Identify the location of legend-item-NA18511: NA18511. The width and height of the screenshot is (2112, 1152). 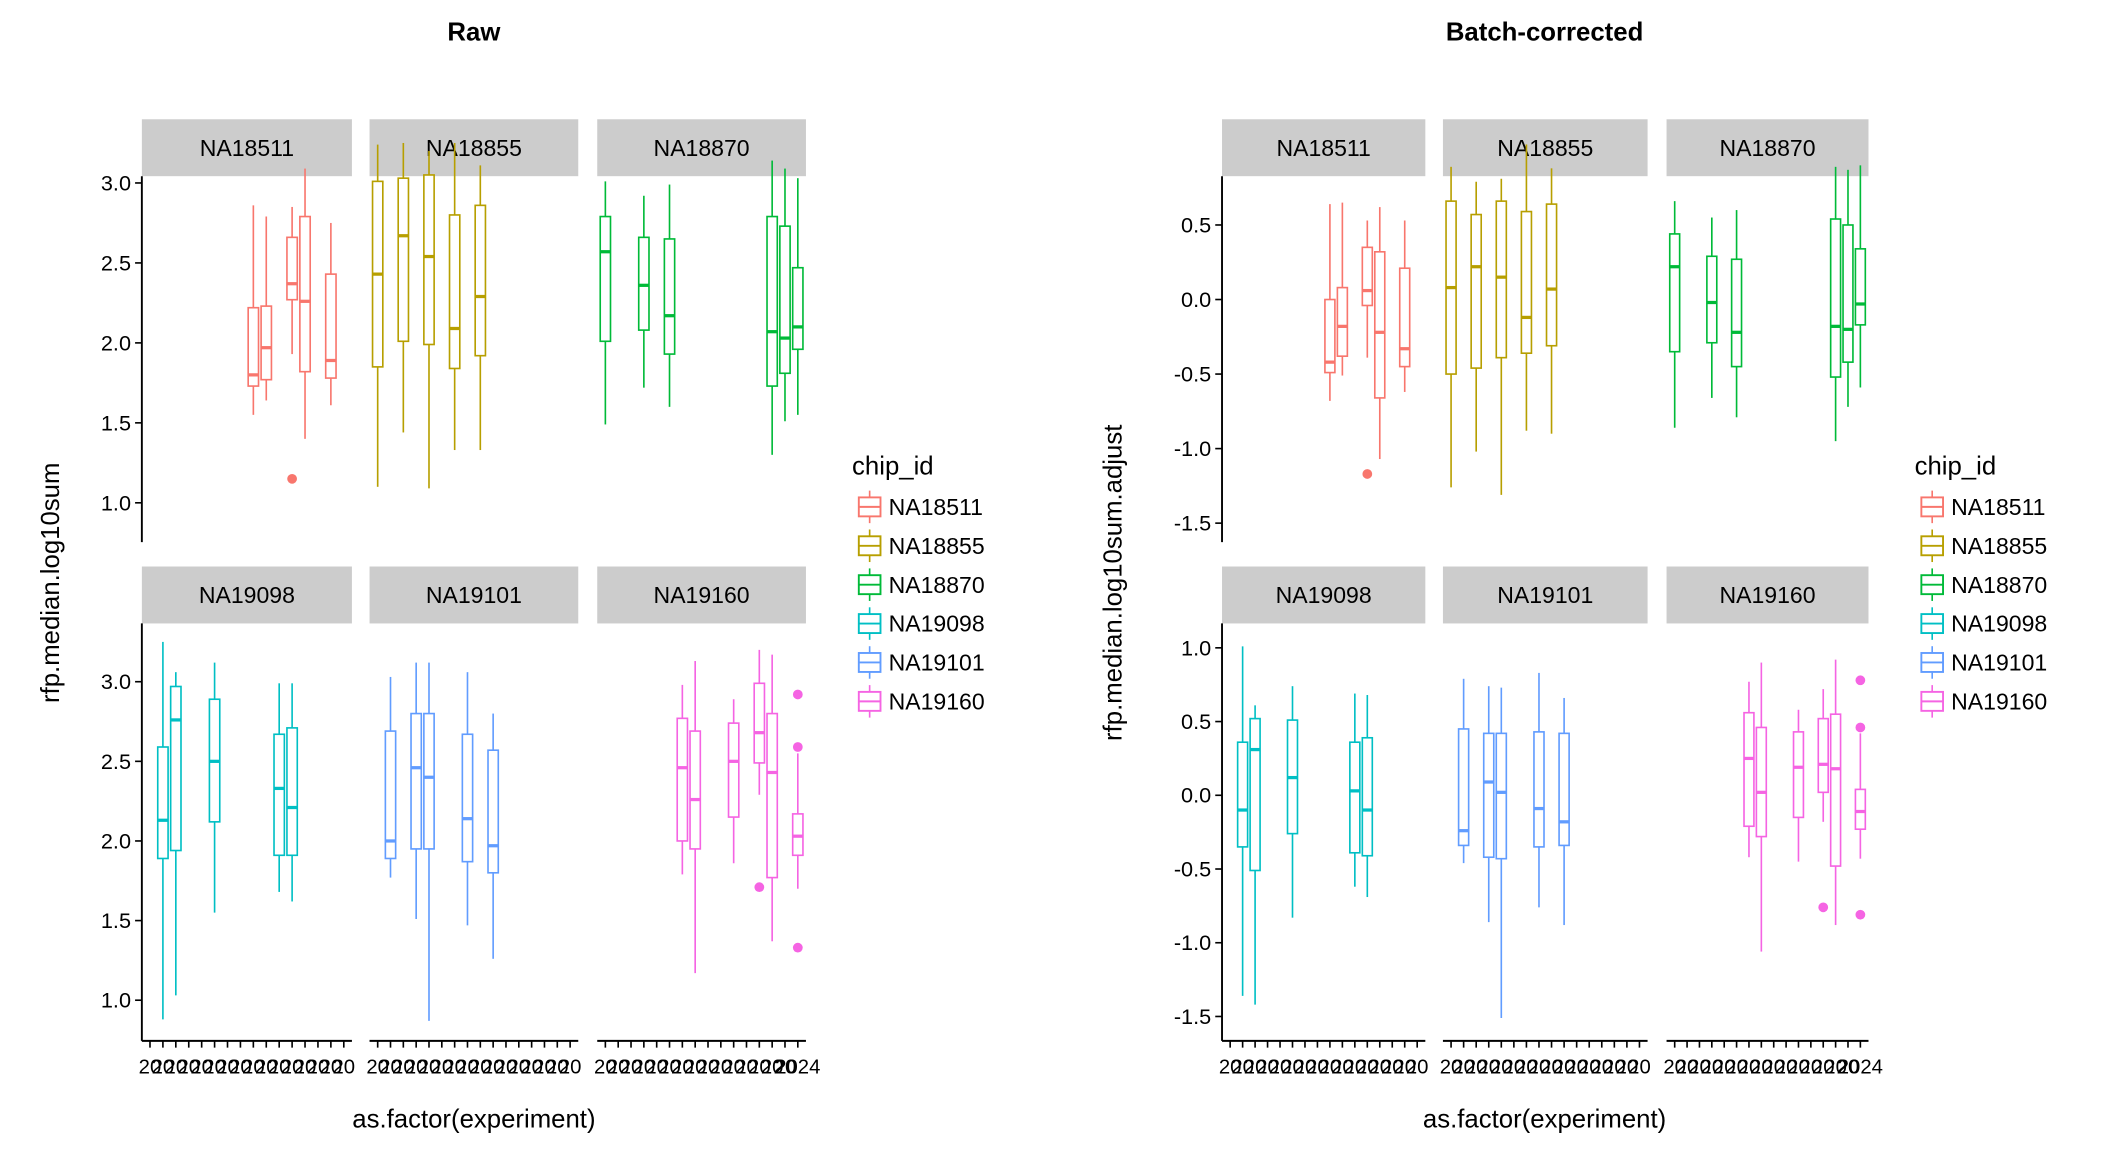
(920, 507).